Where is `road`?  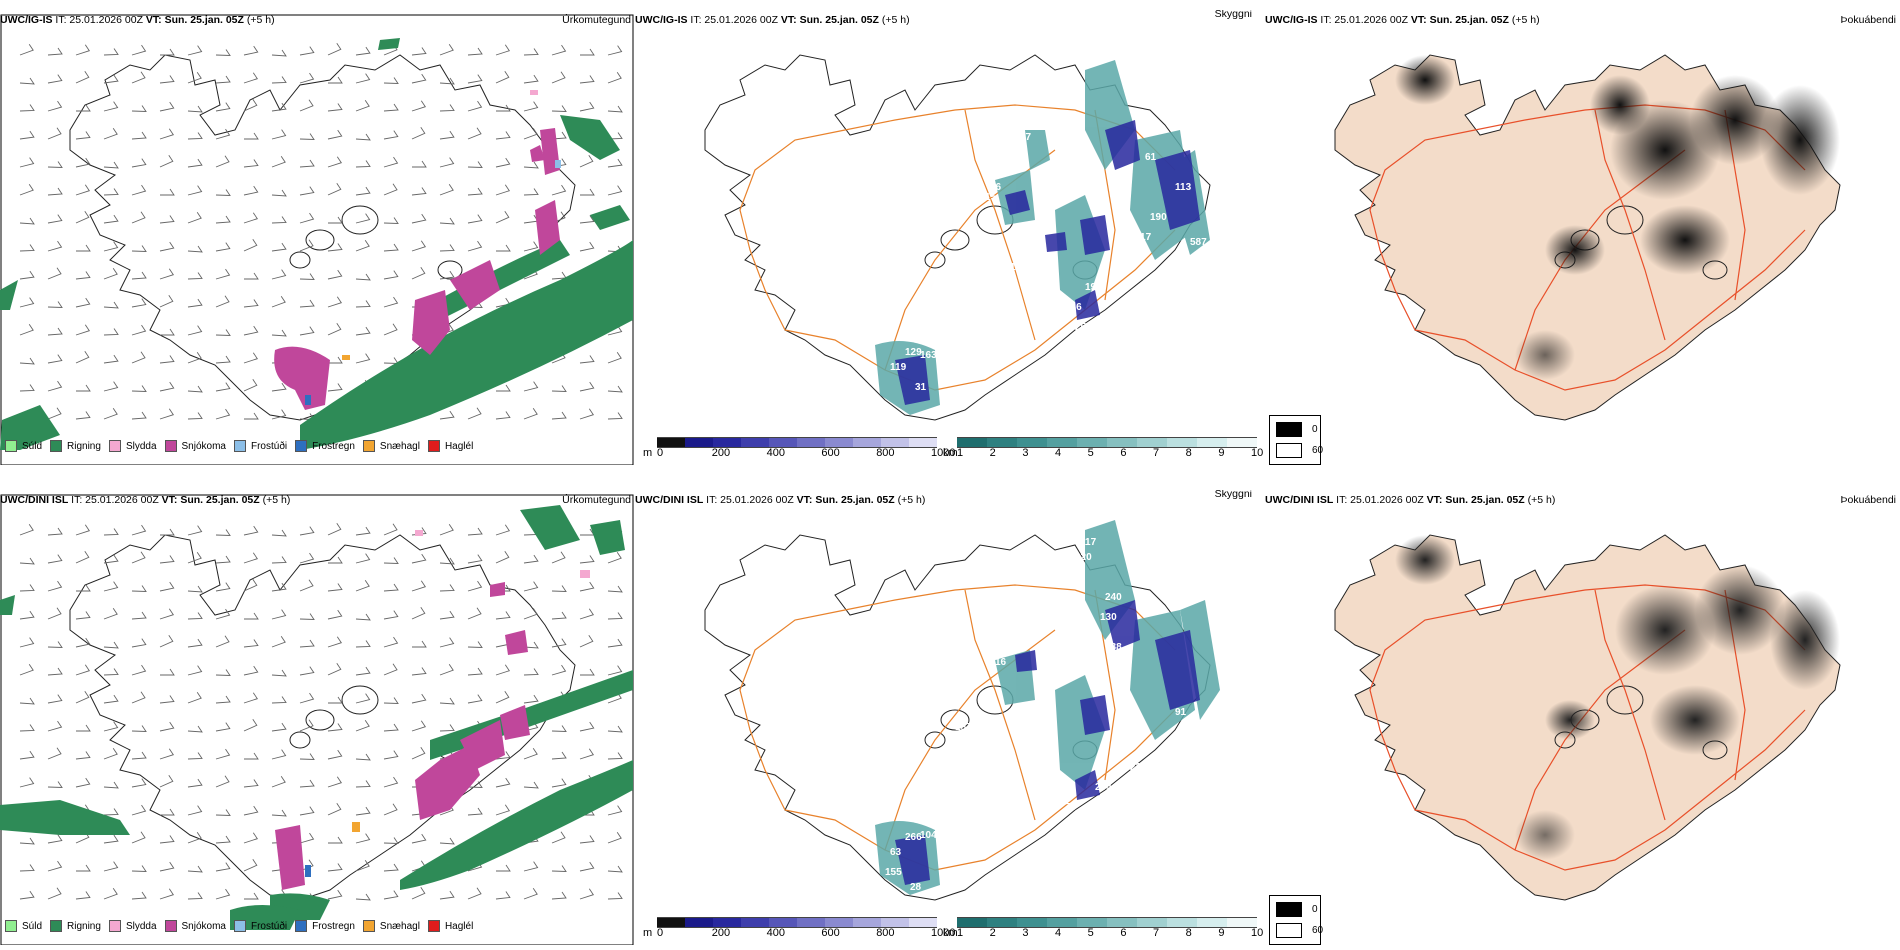
road is located at coordinates (957, 697).